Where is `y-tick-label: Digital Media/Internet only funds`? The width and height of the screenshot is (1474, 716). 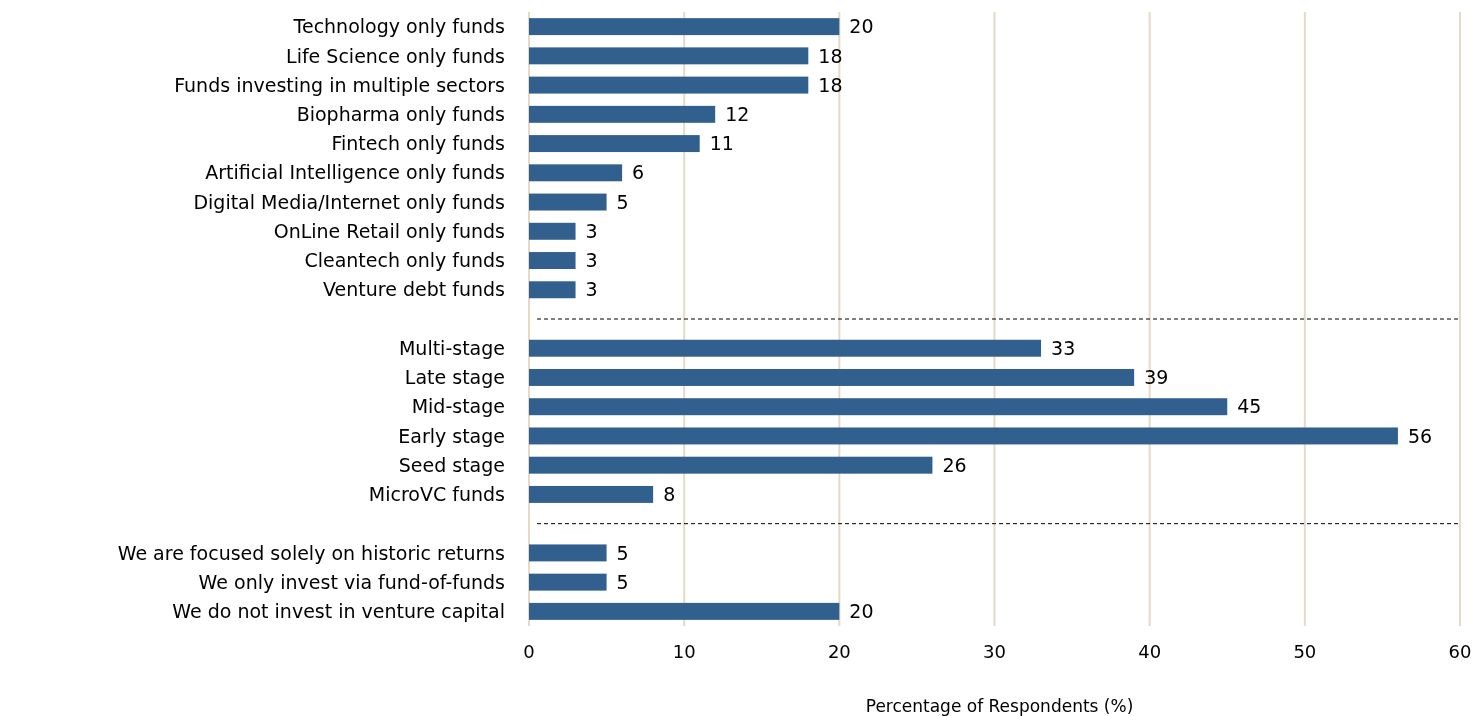
y-tick-label: Digital Media/Internet only funds is located at coordinates (349, 201).